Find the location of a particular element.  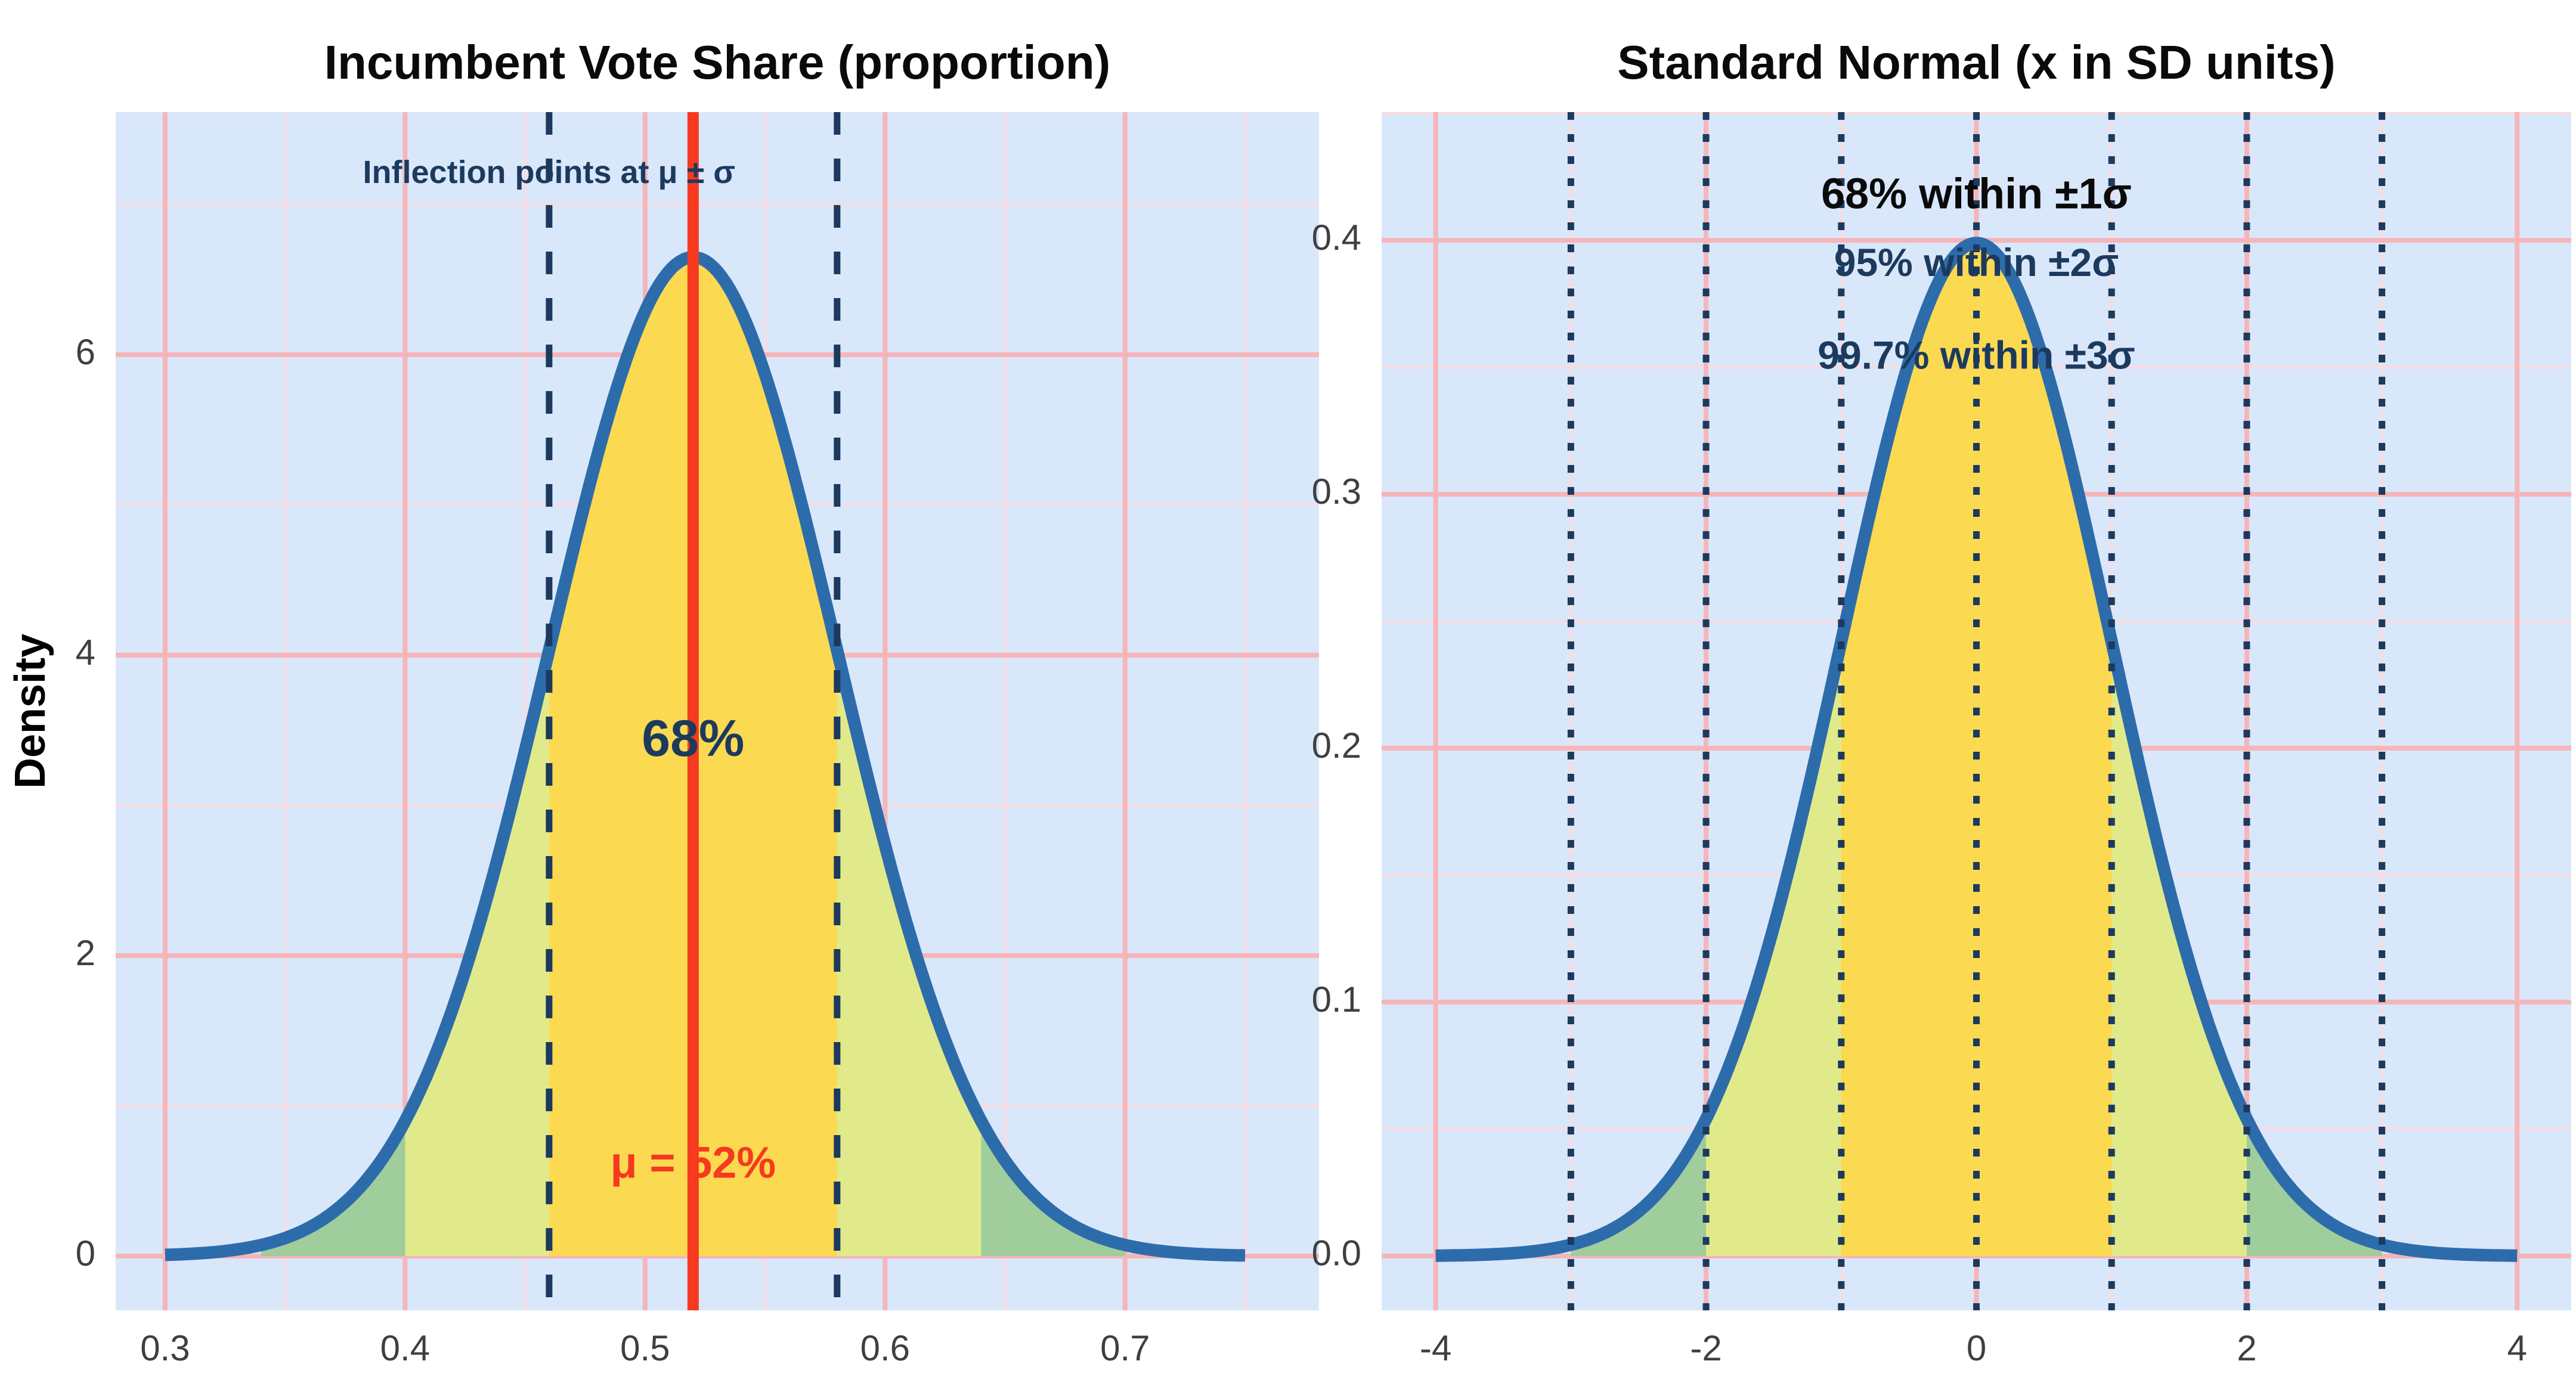

x-tick-label: -4 is located at coordinates (1435, 1348).